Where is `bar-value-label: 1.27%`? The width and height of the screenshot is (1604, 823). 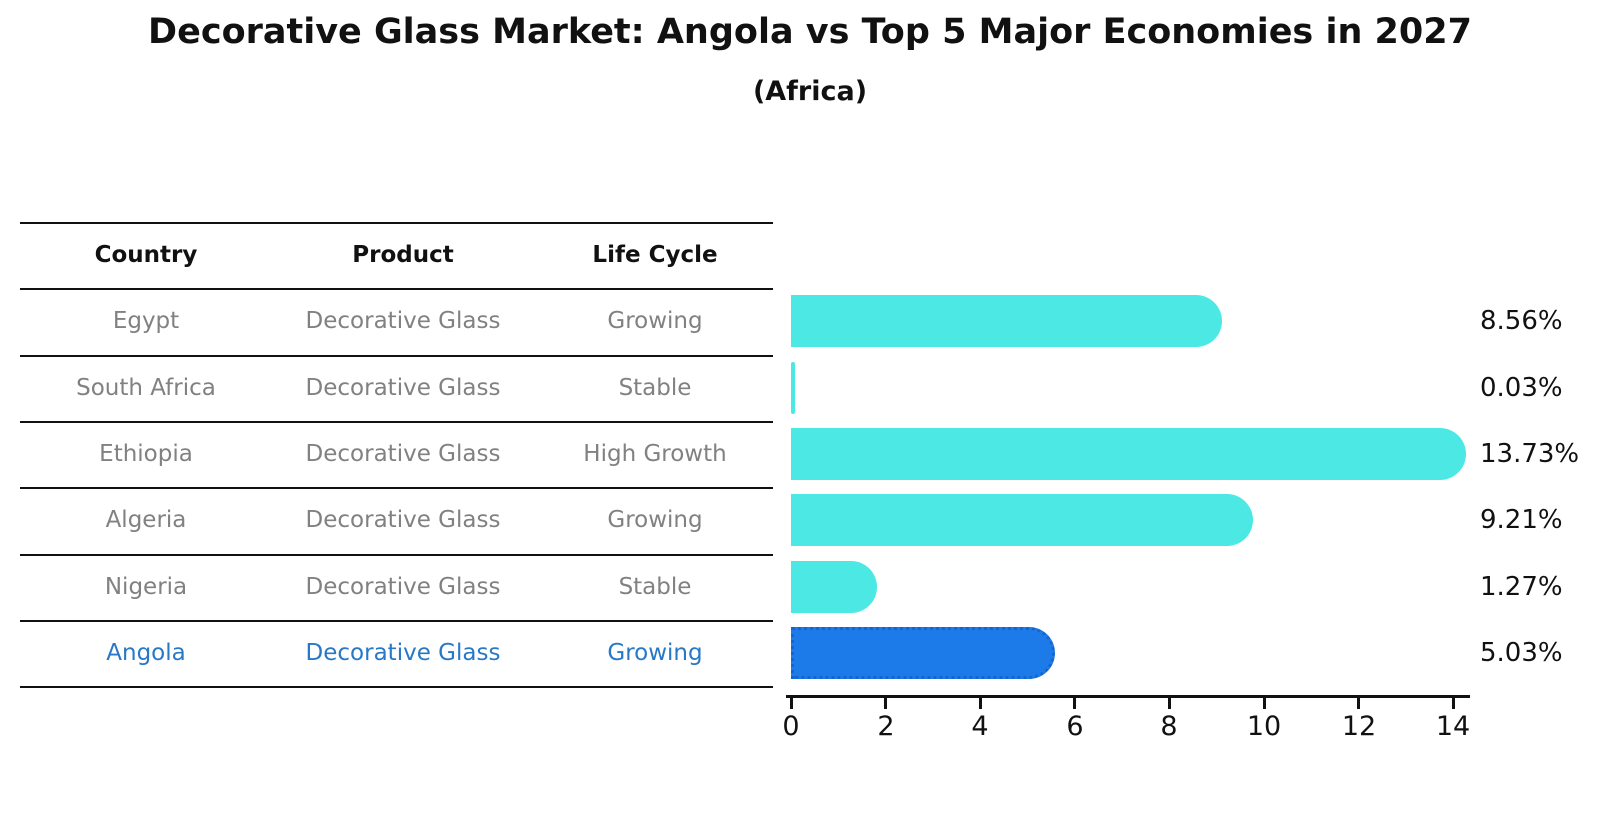 bar-value-label: 1.27% is located at coordinates (1521, 587).